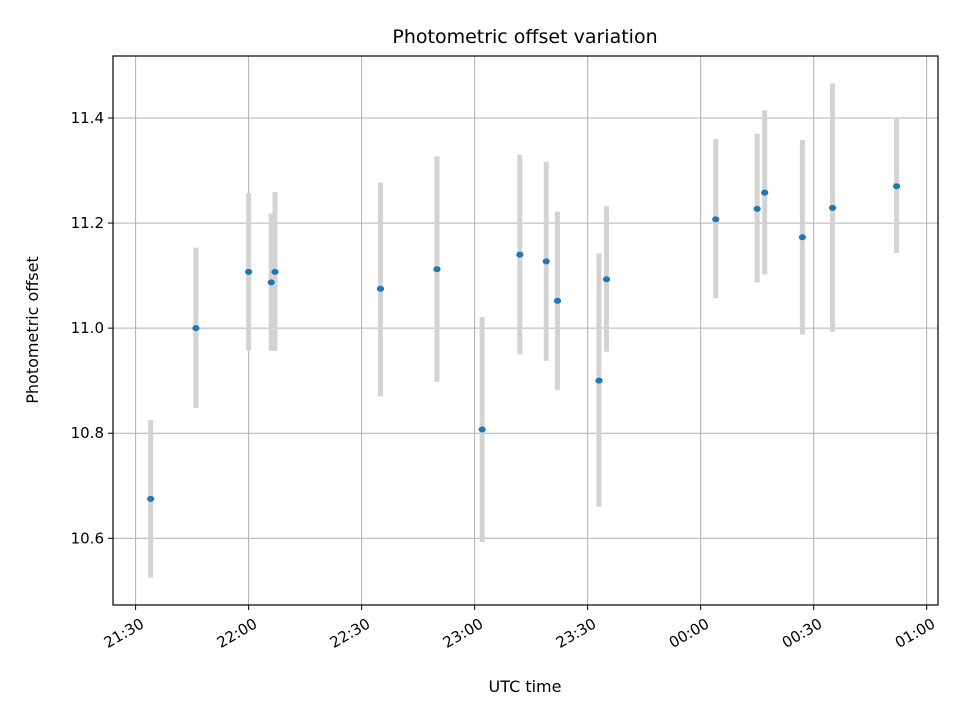 The height and width of the screenshot is (720, 960). What do you see at coordinates (87, 118) in the screenshot?
I see `y-tick-label: 11.4` at bounding box center [87, 118].